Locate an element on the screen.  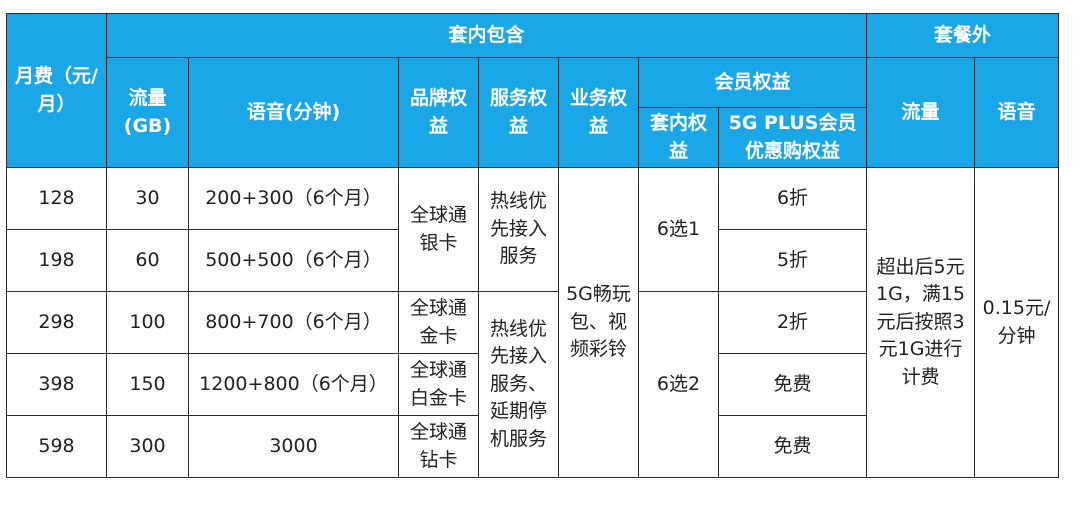
header-brand-rights: 品牌权 益 is located at coordinates (438, 112).